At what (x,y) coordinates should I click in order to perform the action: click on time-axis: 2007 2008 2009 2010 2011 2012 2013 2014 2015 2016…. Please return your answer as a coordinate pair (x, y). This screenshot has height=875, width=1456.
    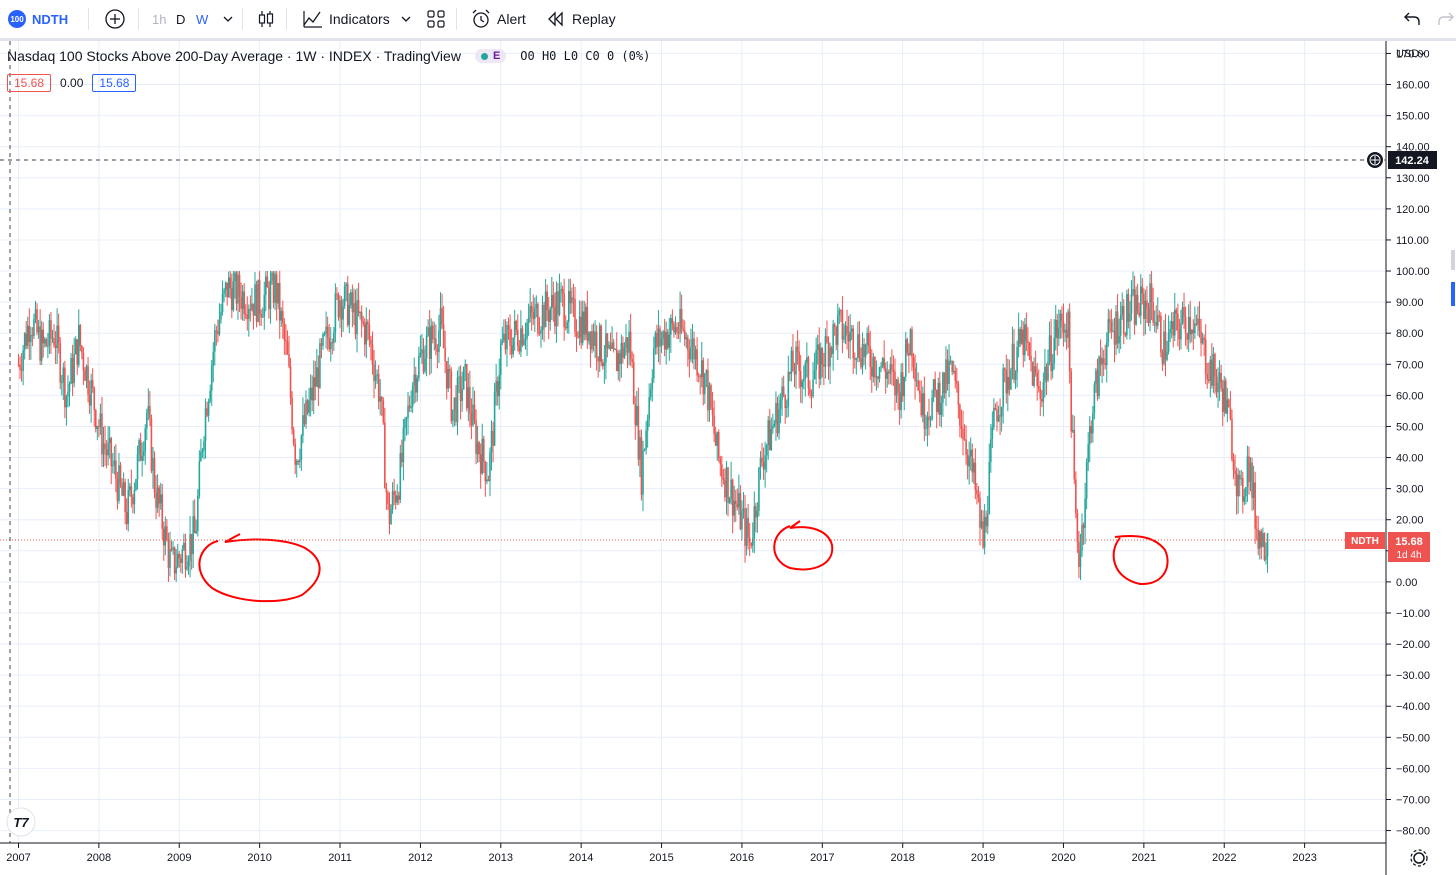
    Looking at the image, I should click on (661, 853).